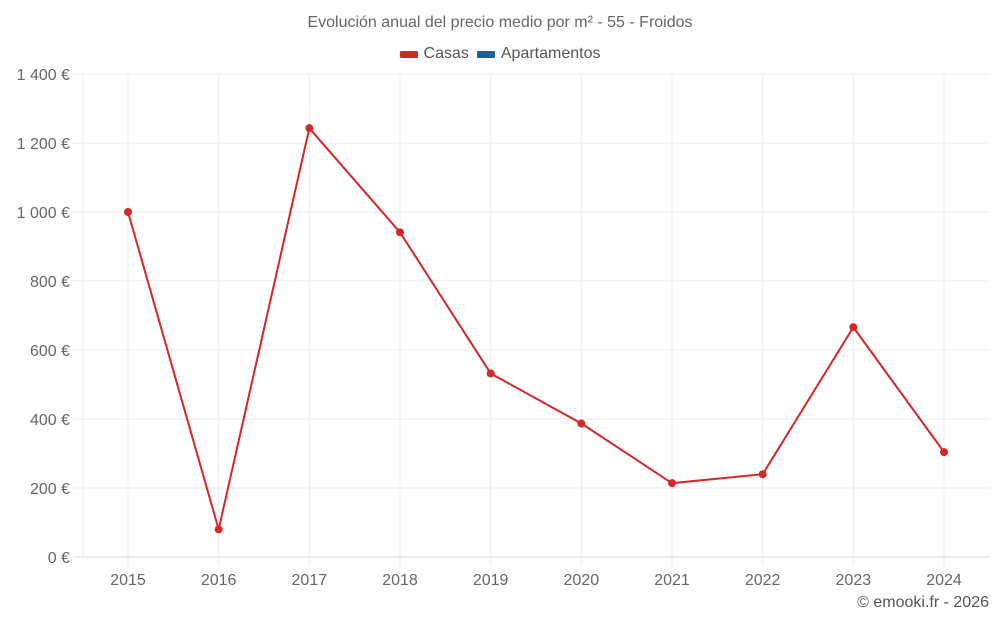 The width and height of the screenshot is (1000, 625). Describe the element at coordinates (491, 580) in the screenshot. I see `x-tick-label: 2019` at that location.